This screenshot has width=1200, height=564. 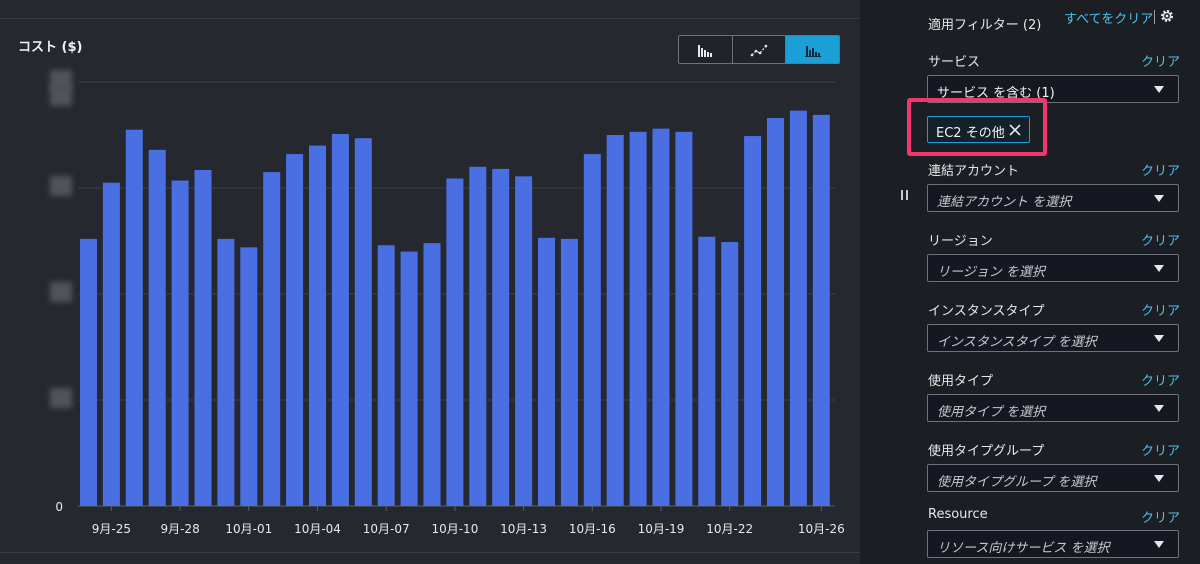 What do you see at coordinates (179, 529) in the screenshot?
I see `x-tick-label: 9月-28` at bounding box center [179, 529].